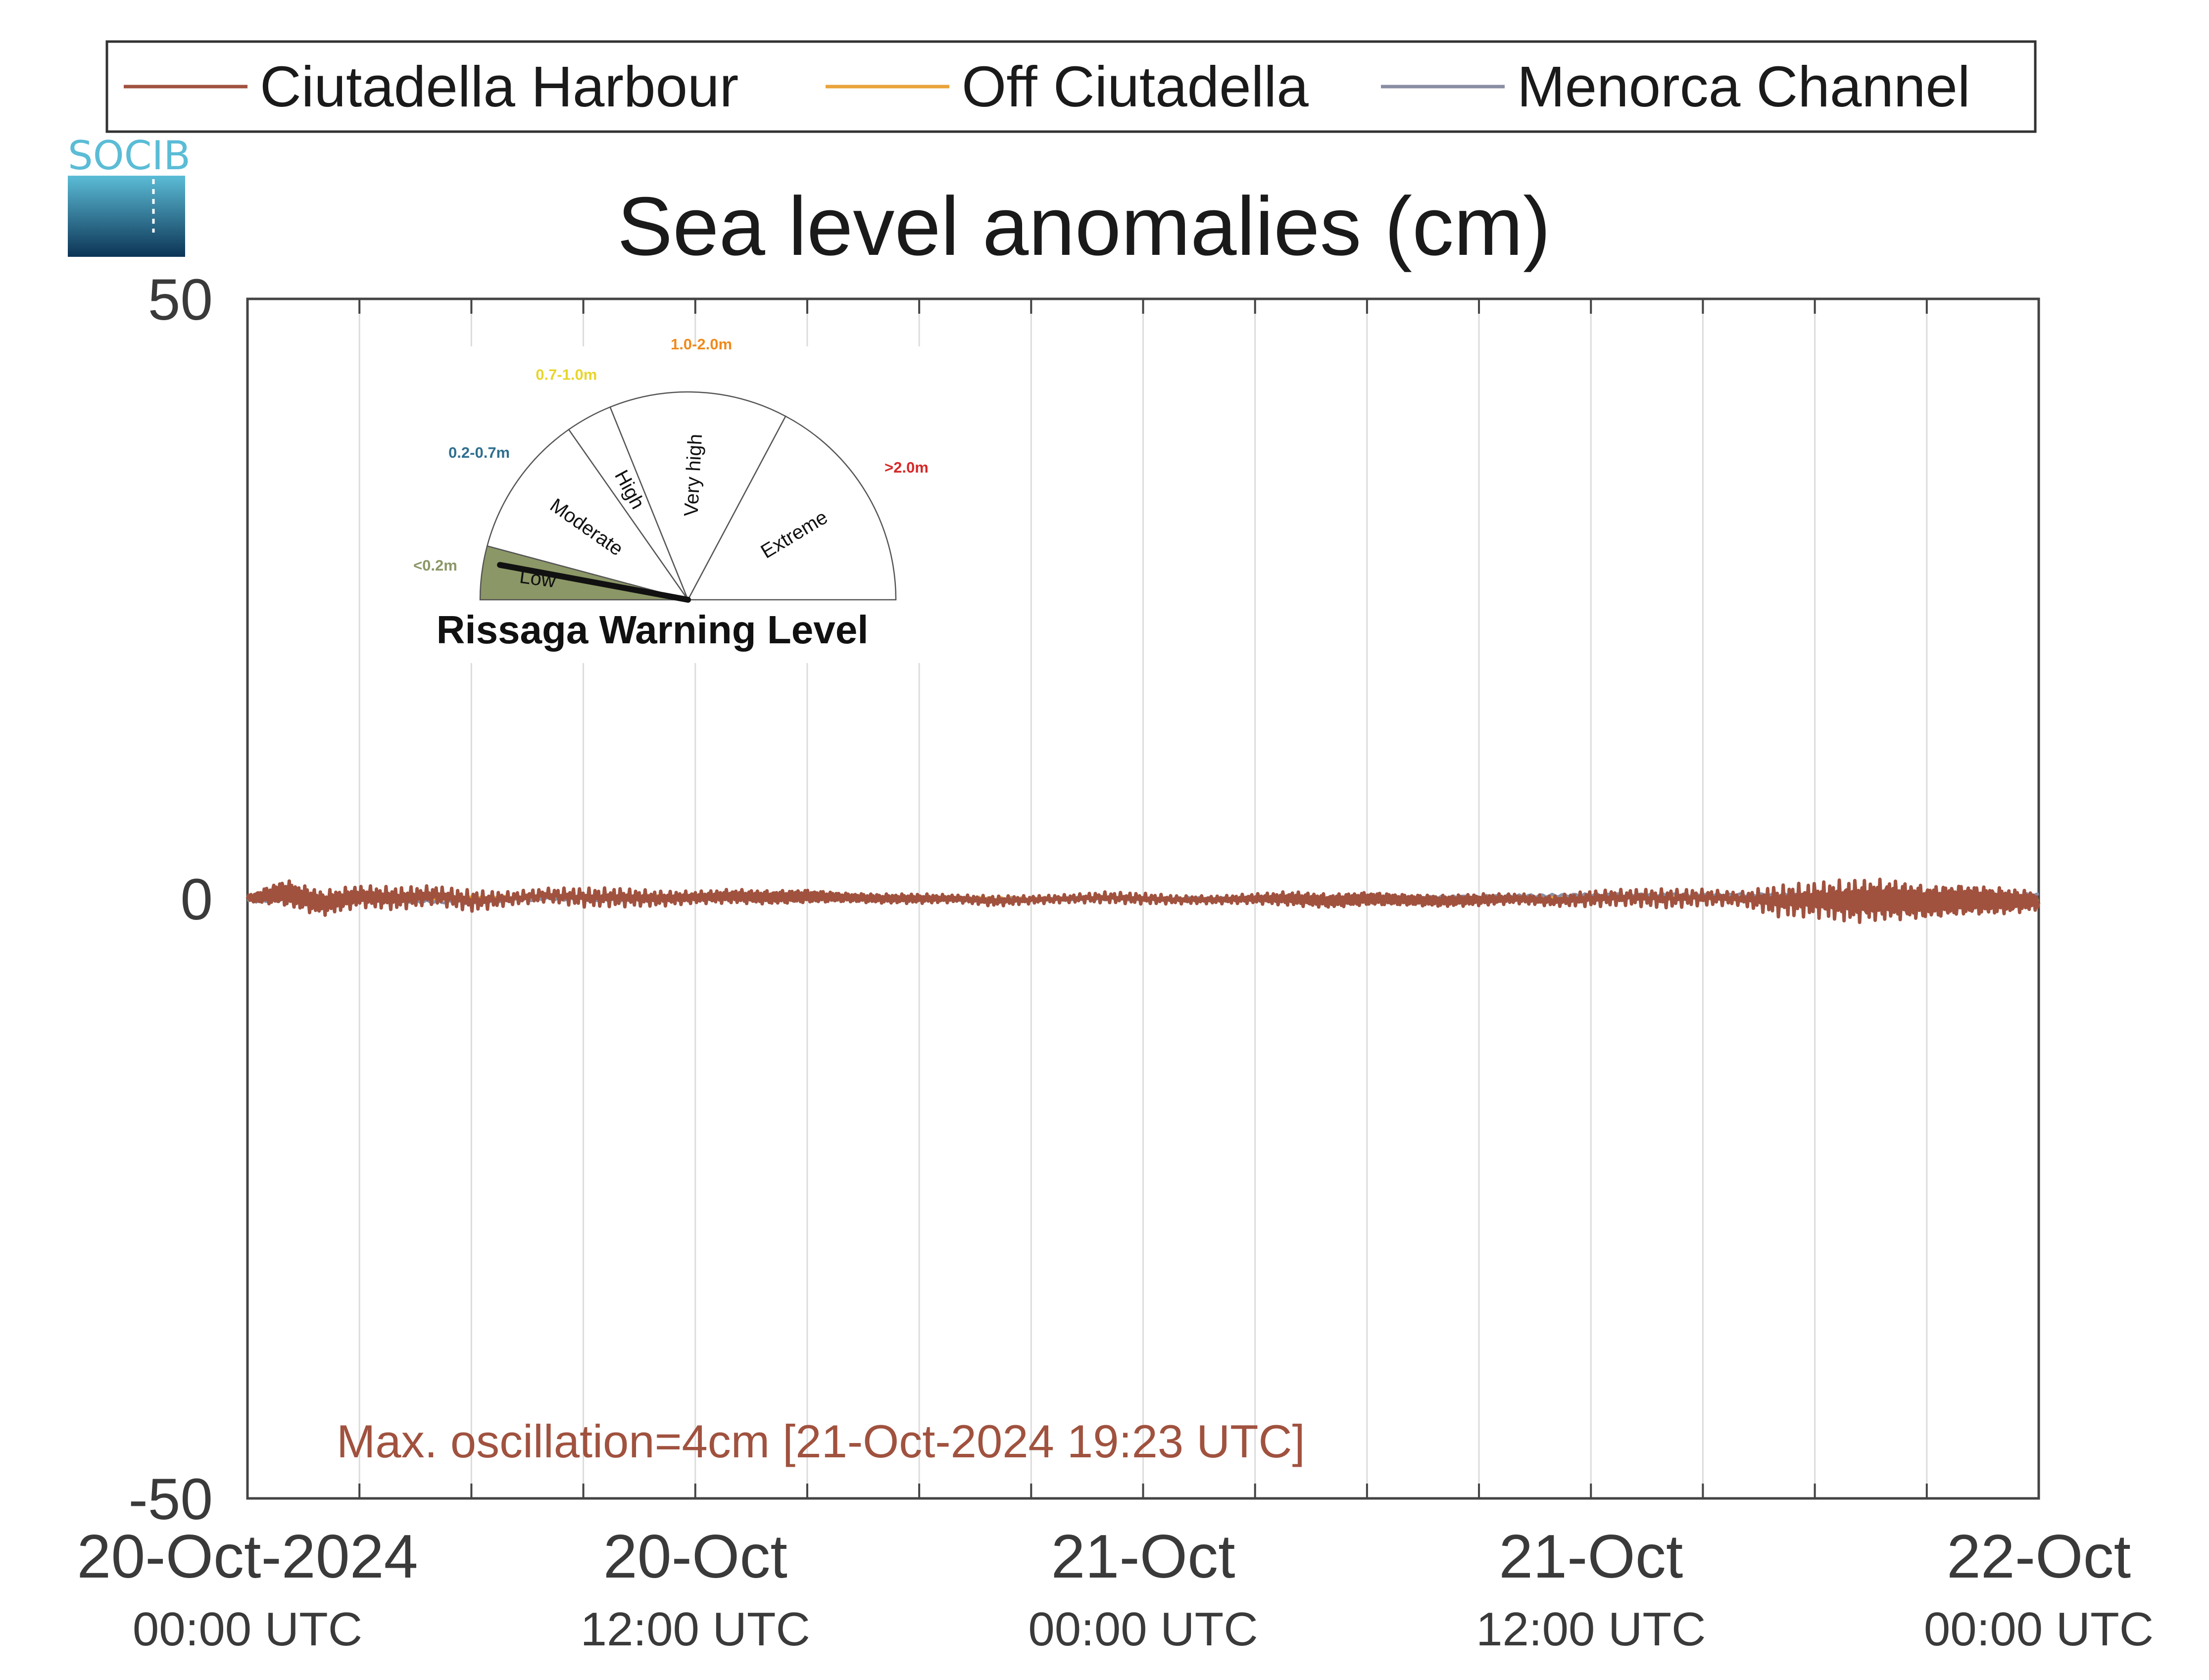  Describe the element at coordinates (129, 156) in the screenshot. I see `logo-text: SOCIB` at that location.